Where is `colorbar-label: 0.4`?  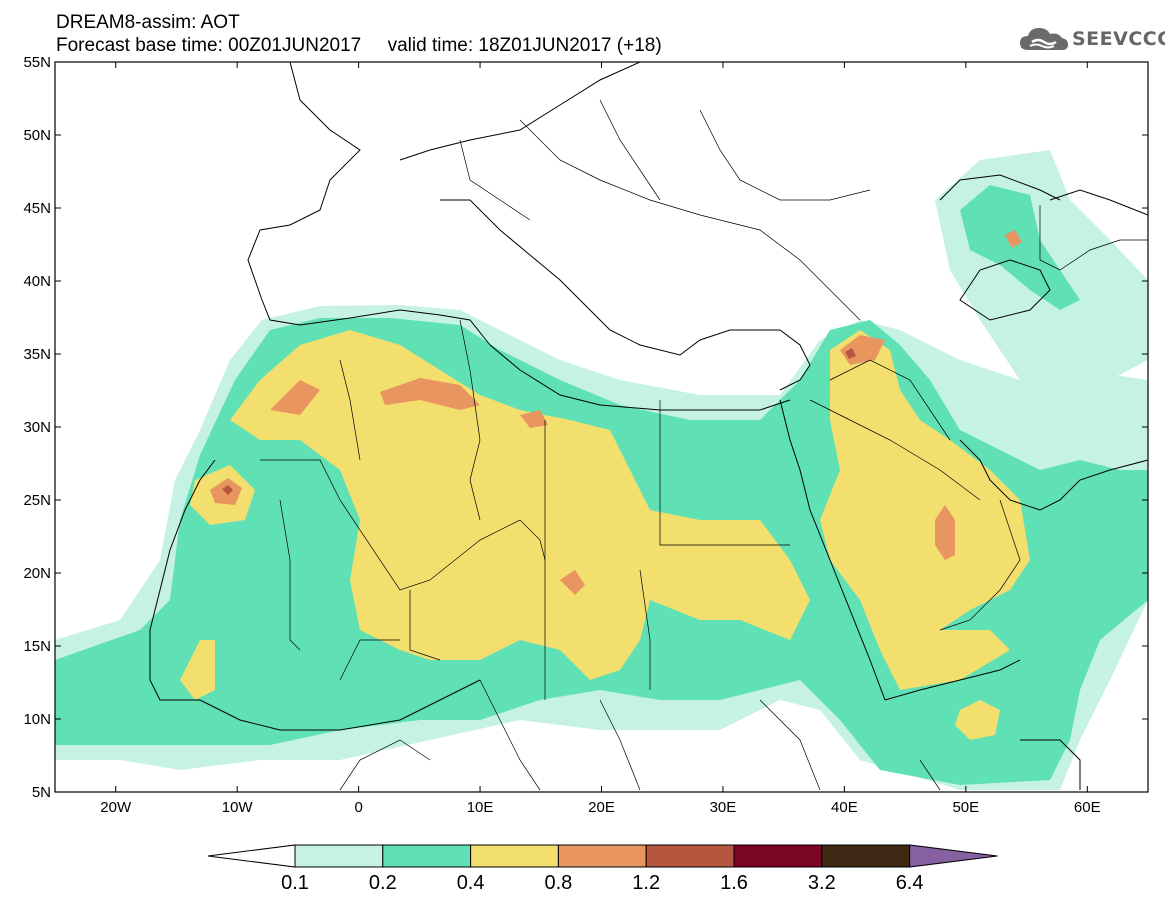 colorbar-label: 0.4 is located at coordinates (471, 883).